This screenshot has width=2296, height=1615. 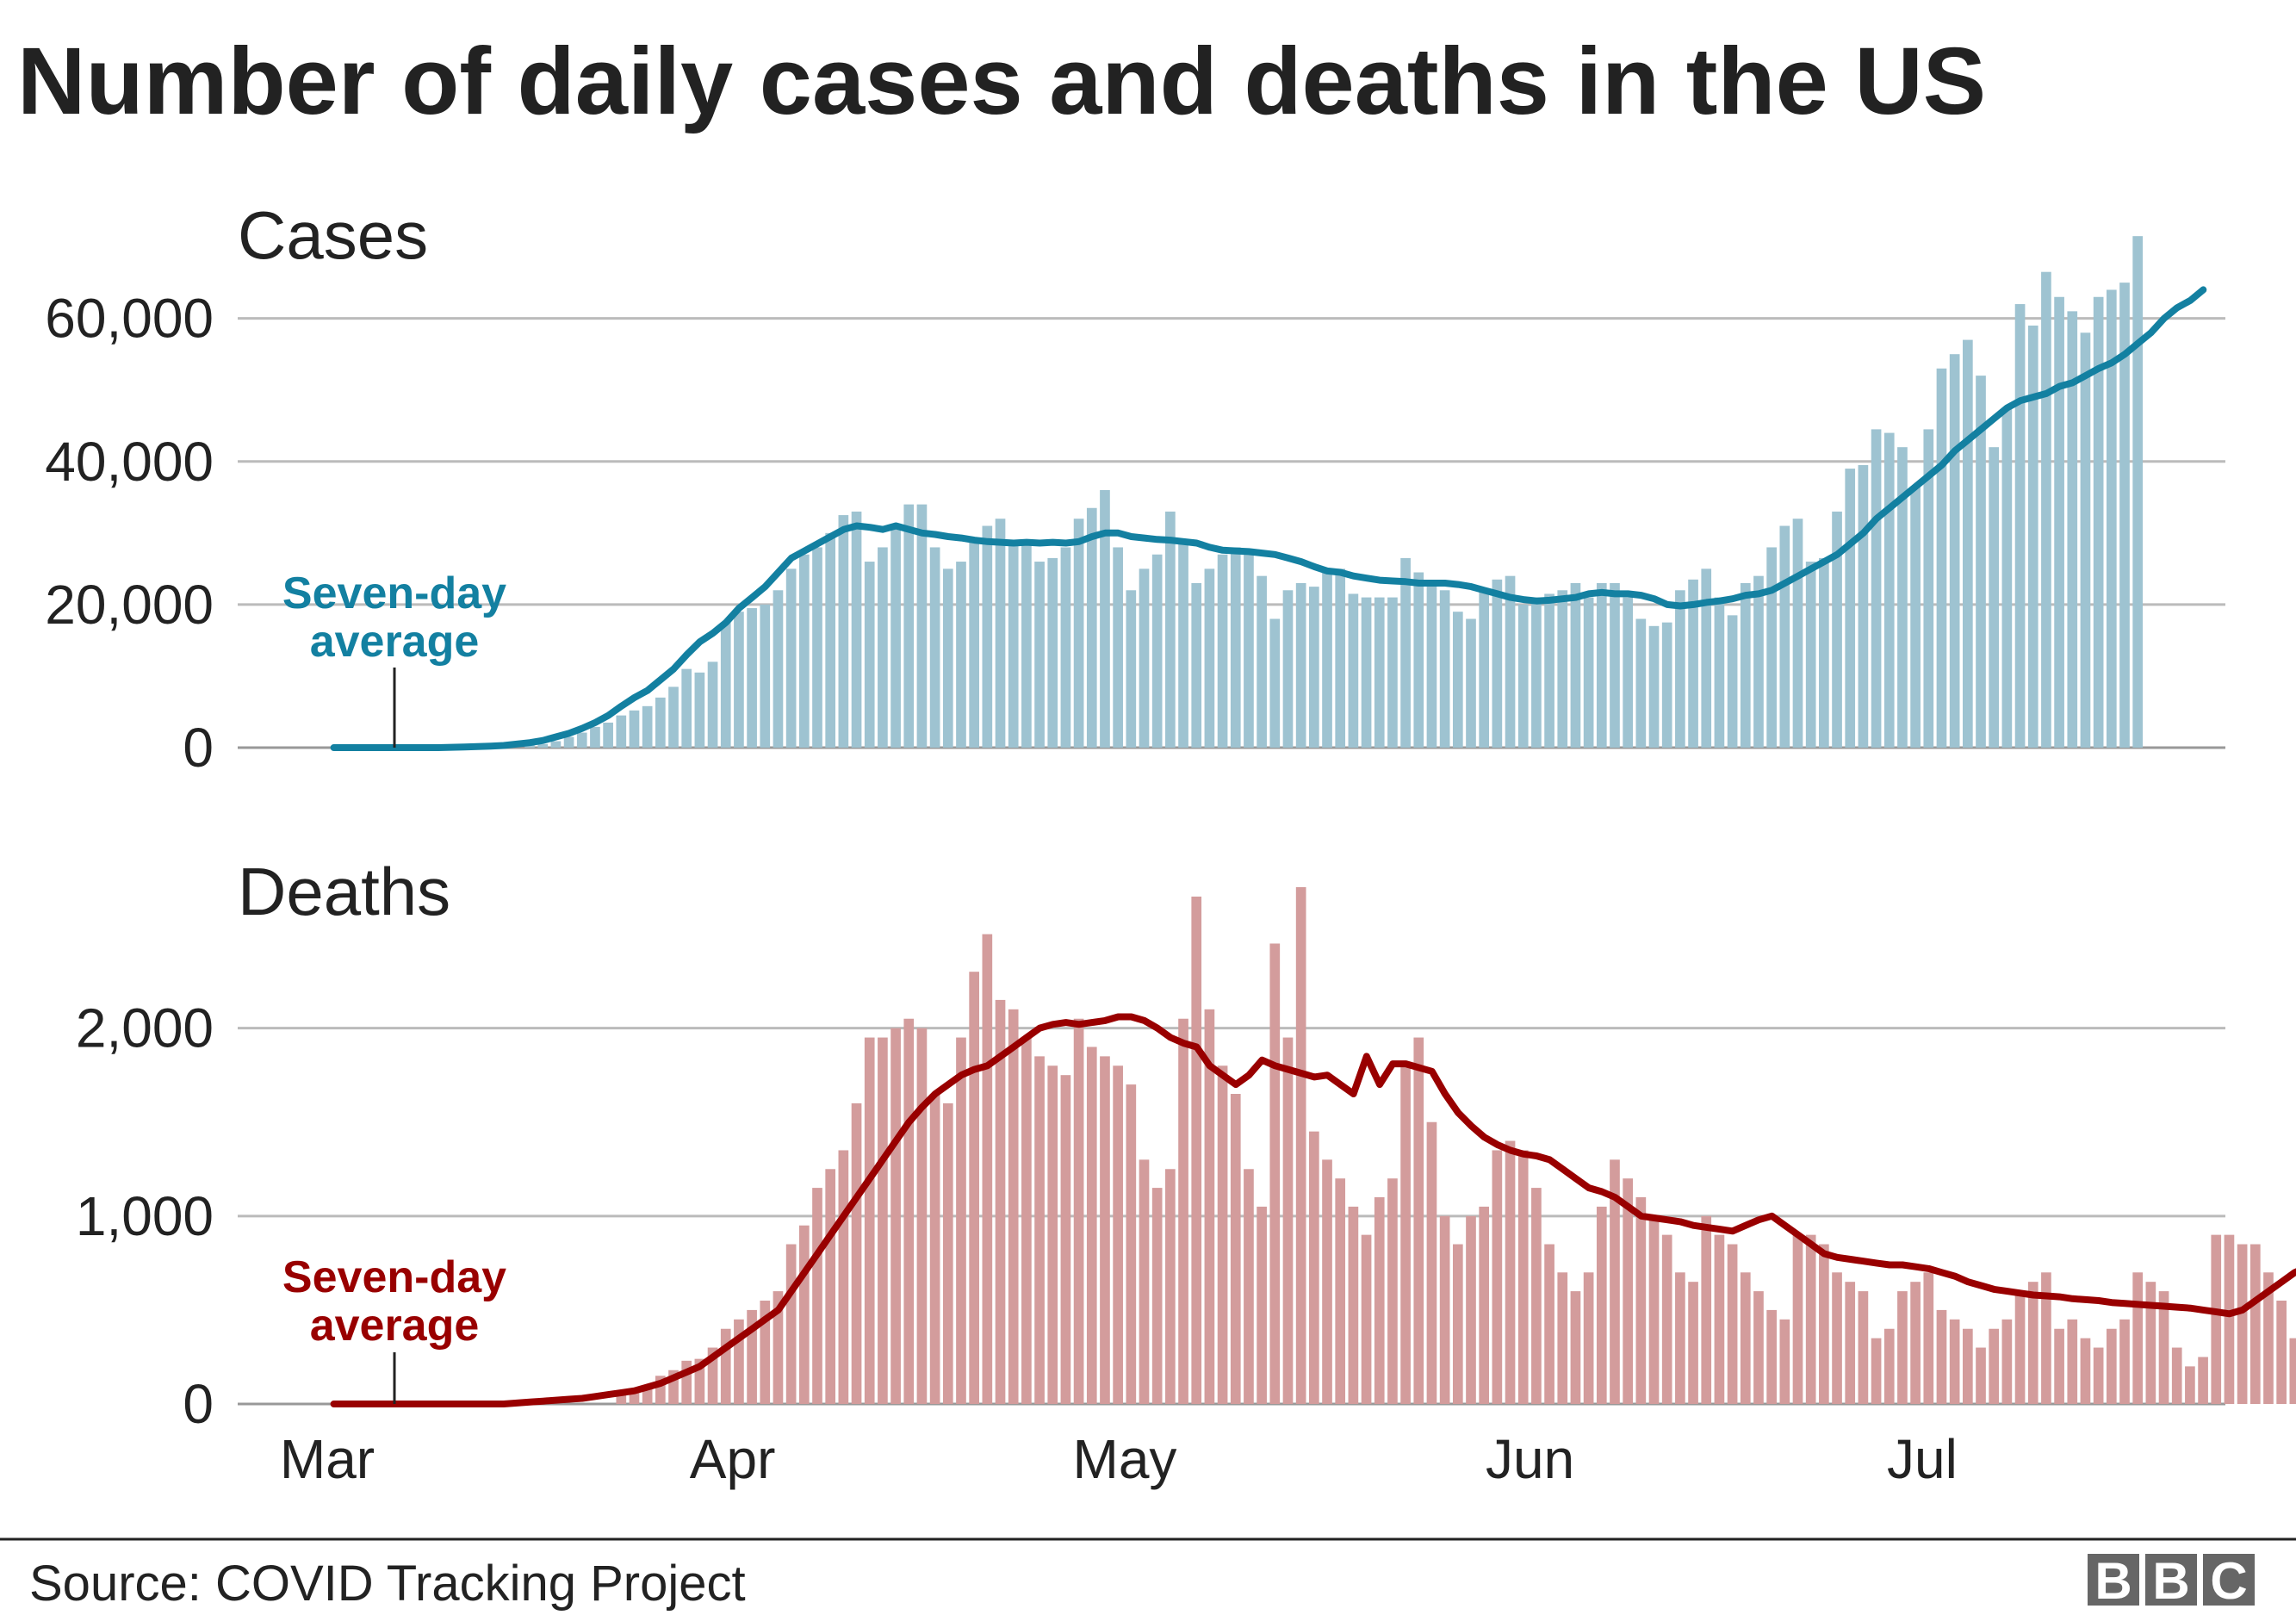 What do you see at coordinates (1125, 1459) in the screenshot?
I see `x-tick-label: May` at bounding box center [1125, 1459].